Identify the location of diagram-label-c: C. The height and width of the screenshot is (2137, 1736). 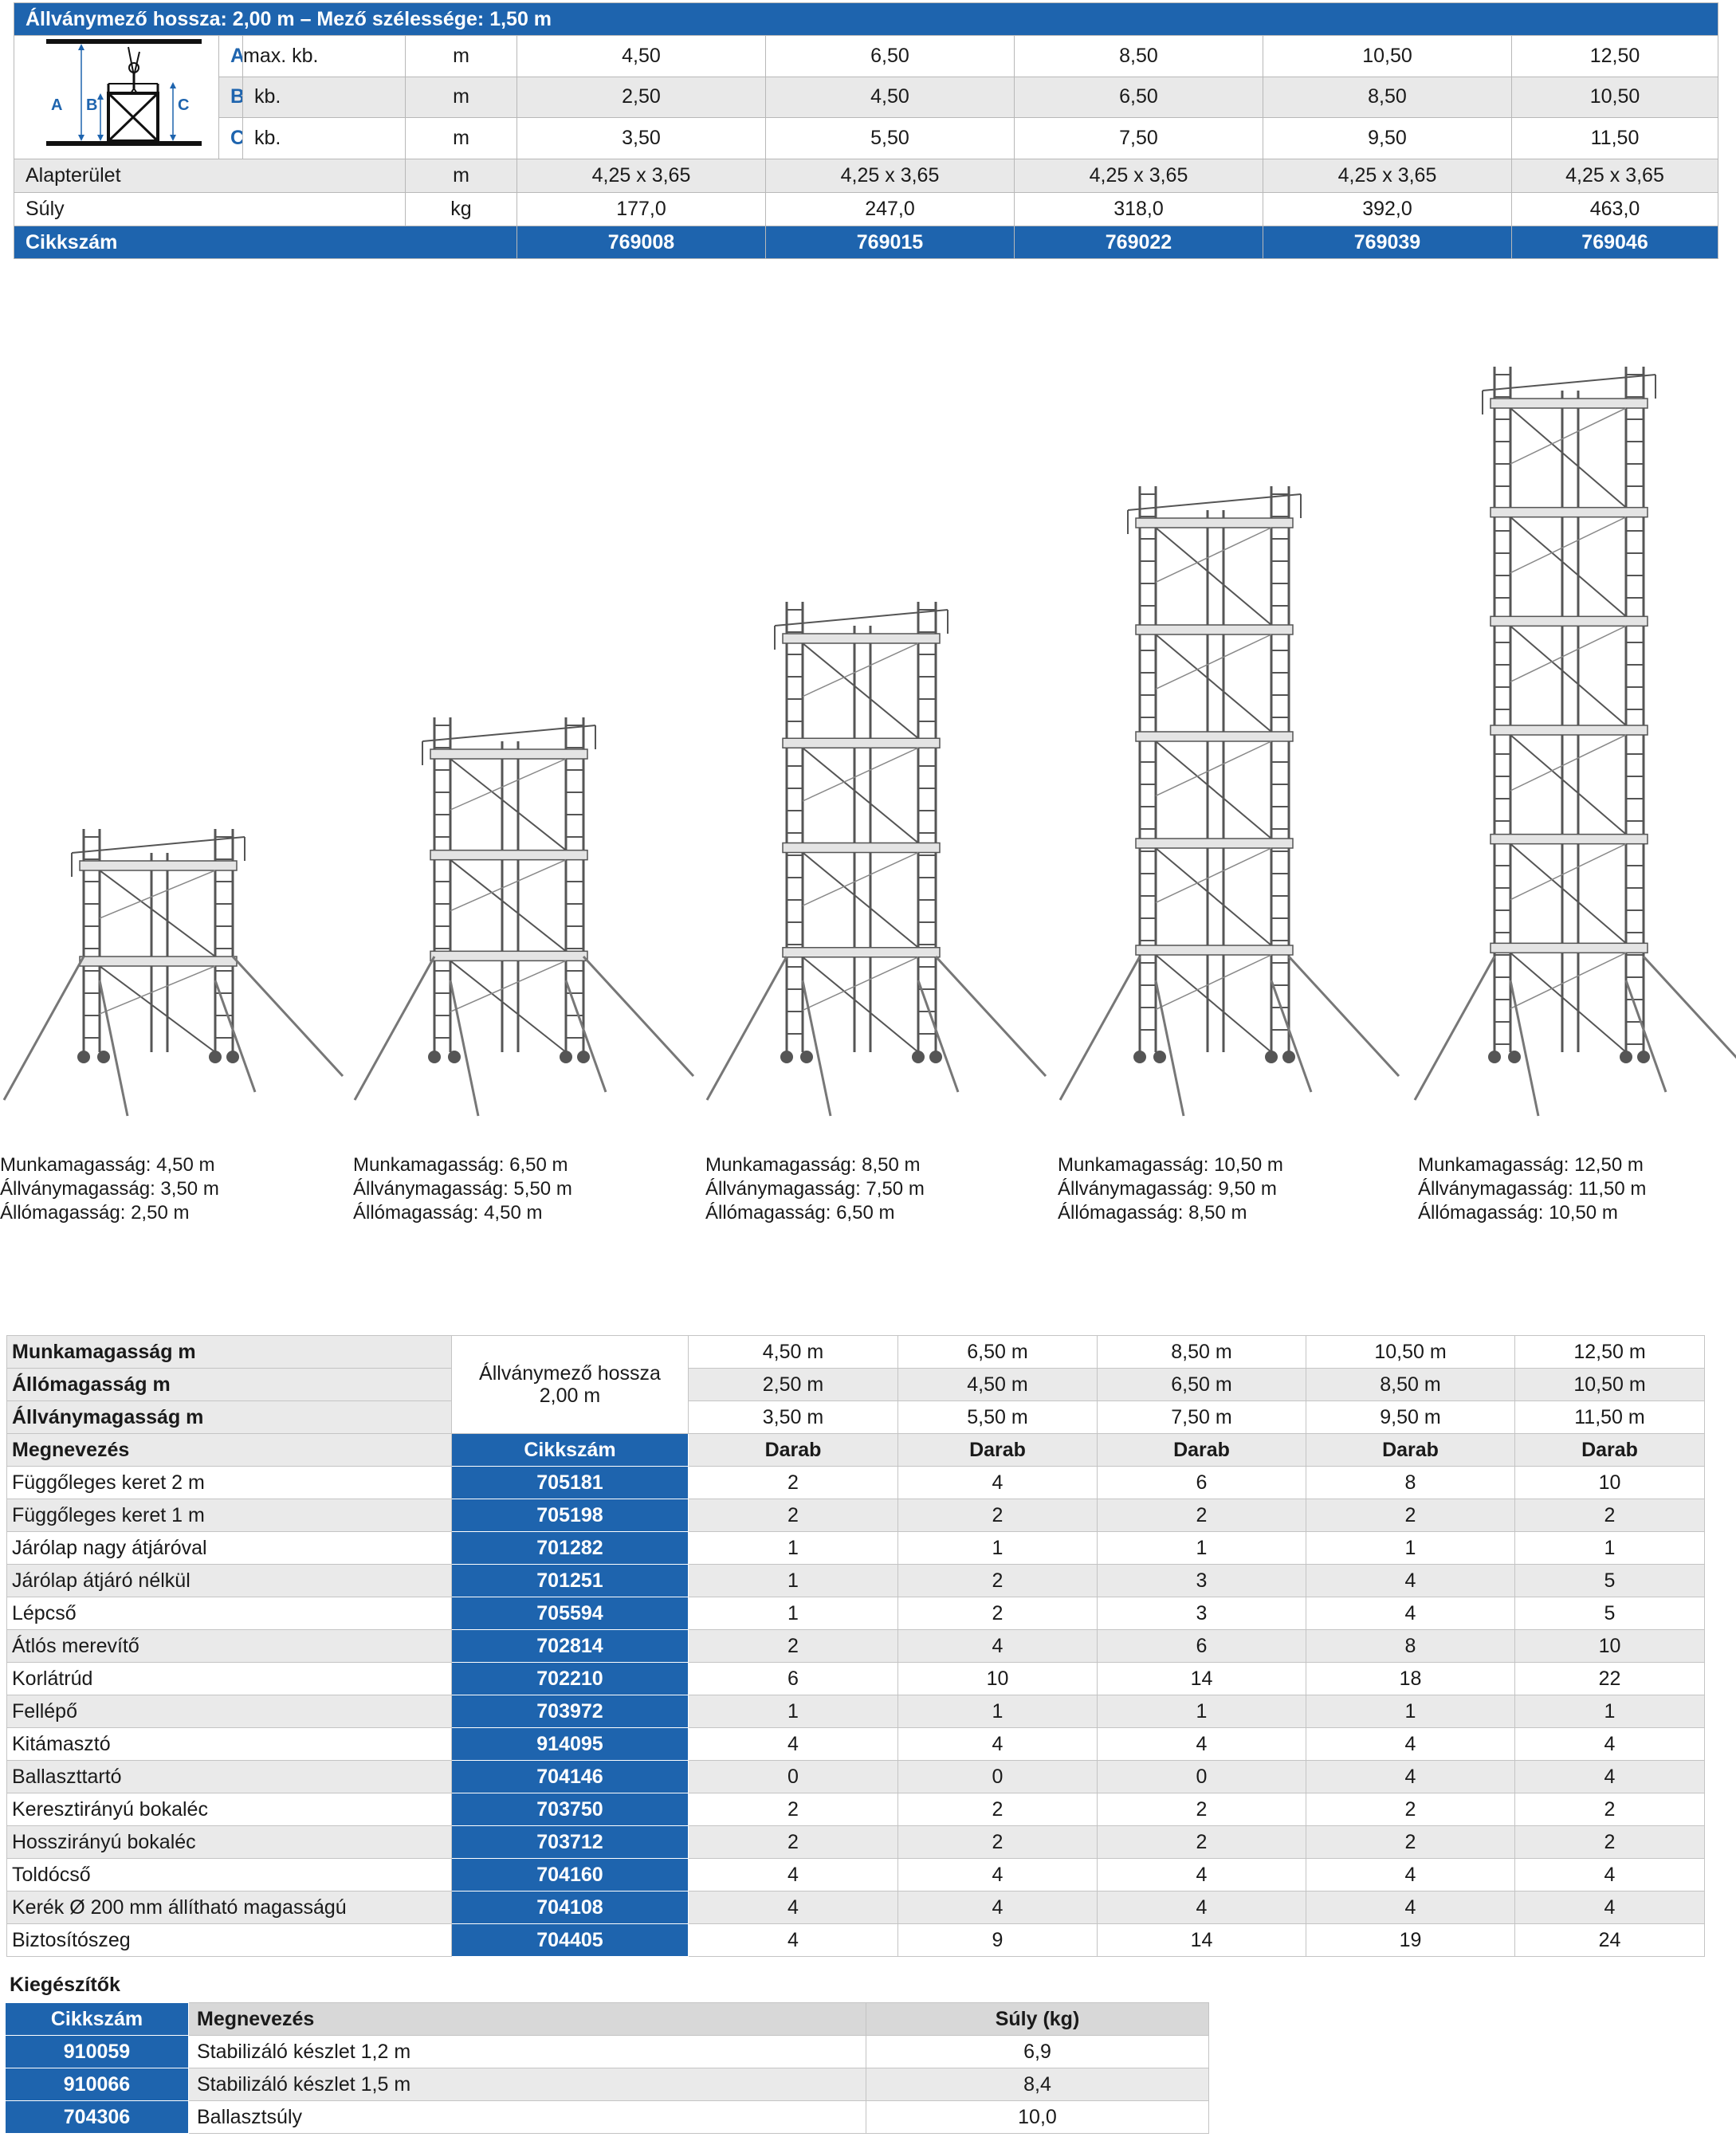
(184, 105).